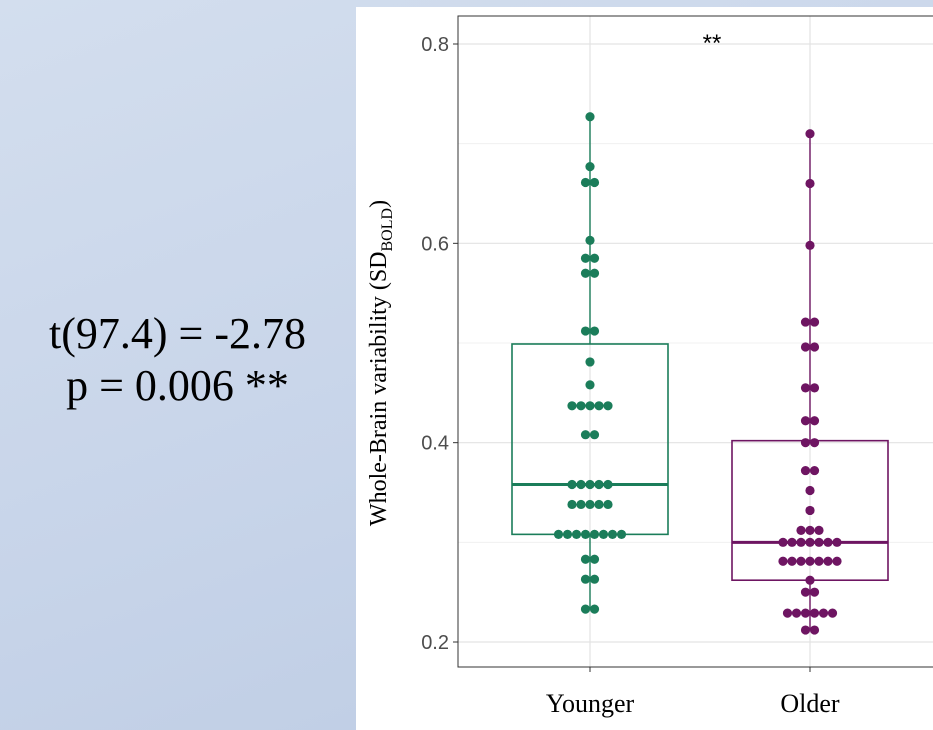 This screenshot has height=730, width=933. Describe the element at coordinates (387, 230) in the screenshot. I see `y-axis-title-subscript: BOLD` at that location.